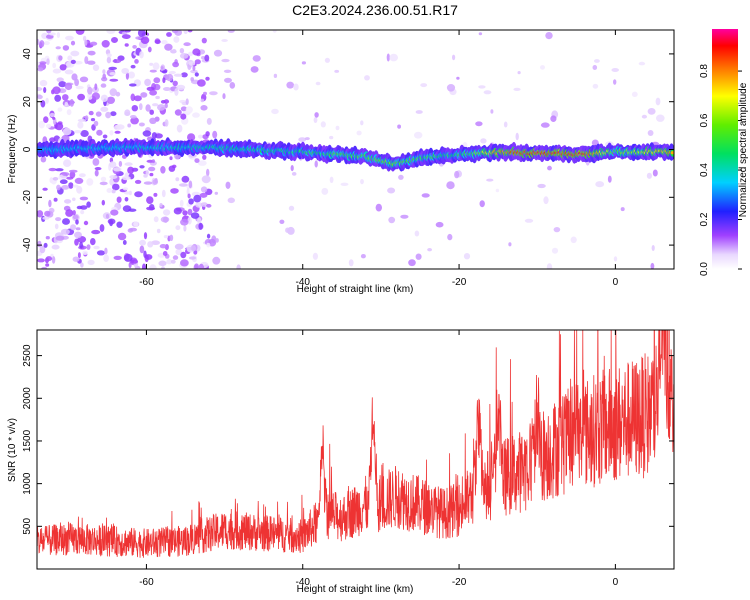 This screenshot has width=750, height=600. I want to click on x-tick-label: -60, so click(146, 282).